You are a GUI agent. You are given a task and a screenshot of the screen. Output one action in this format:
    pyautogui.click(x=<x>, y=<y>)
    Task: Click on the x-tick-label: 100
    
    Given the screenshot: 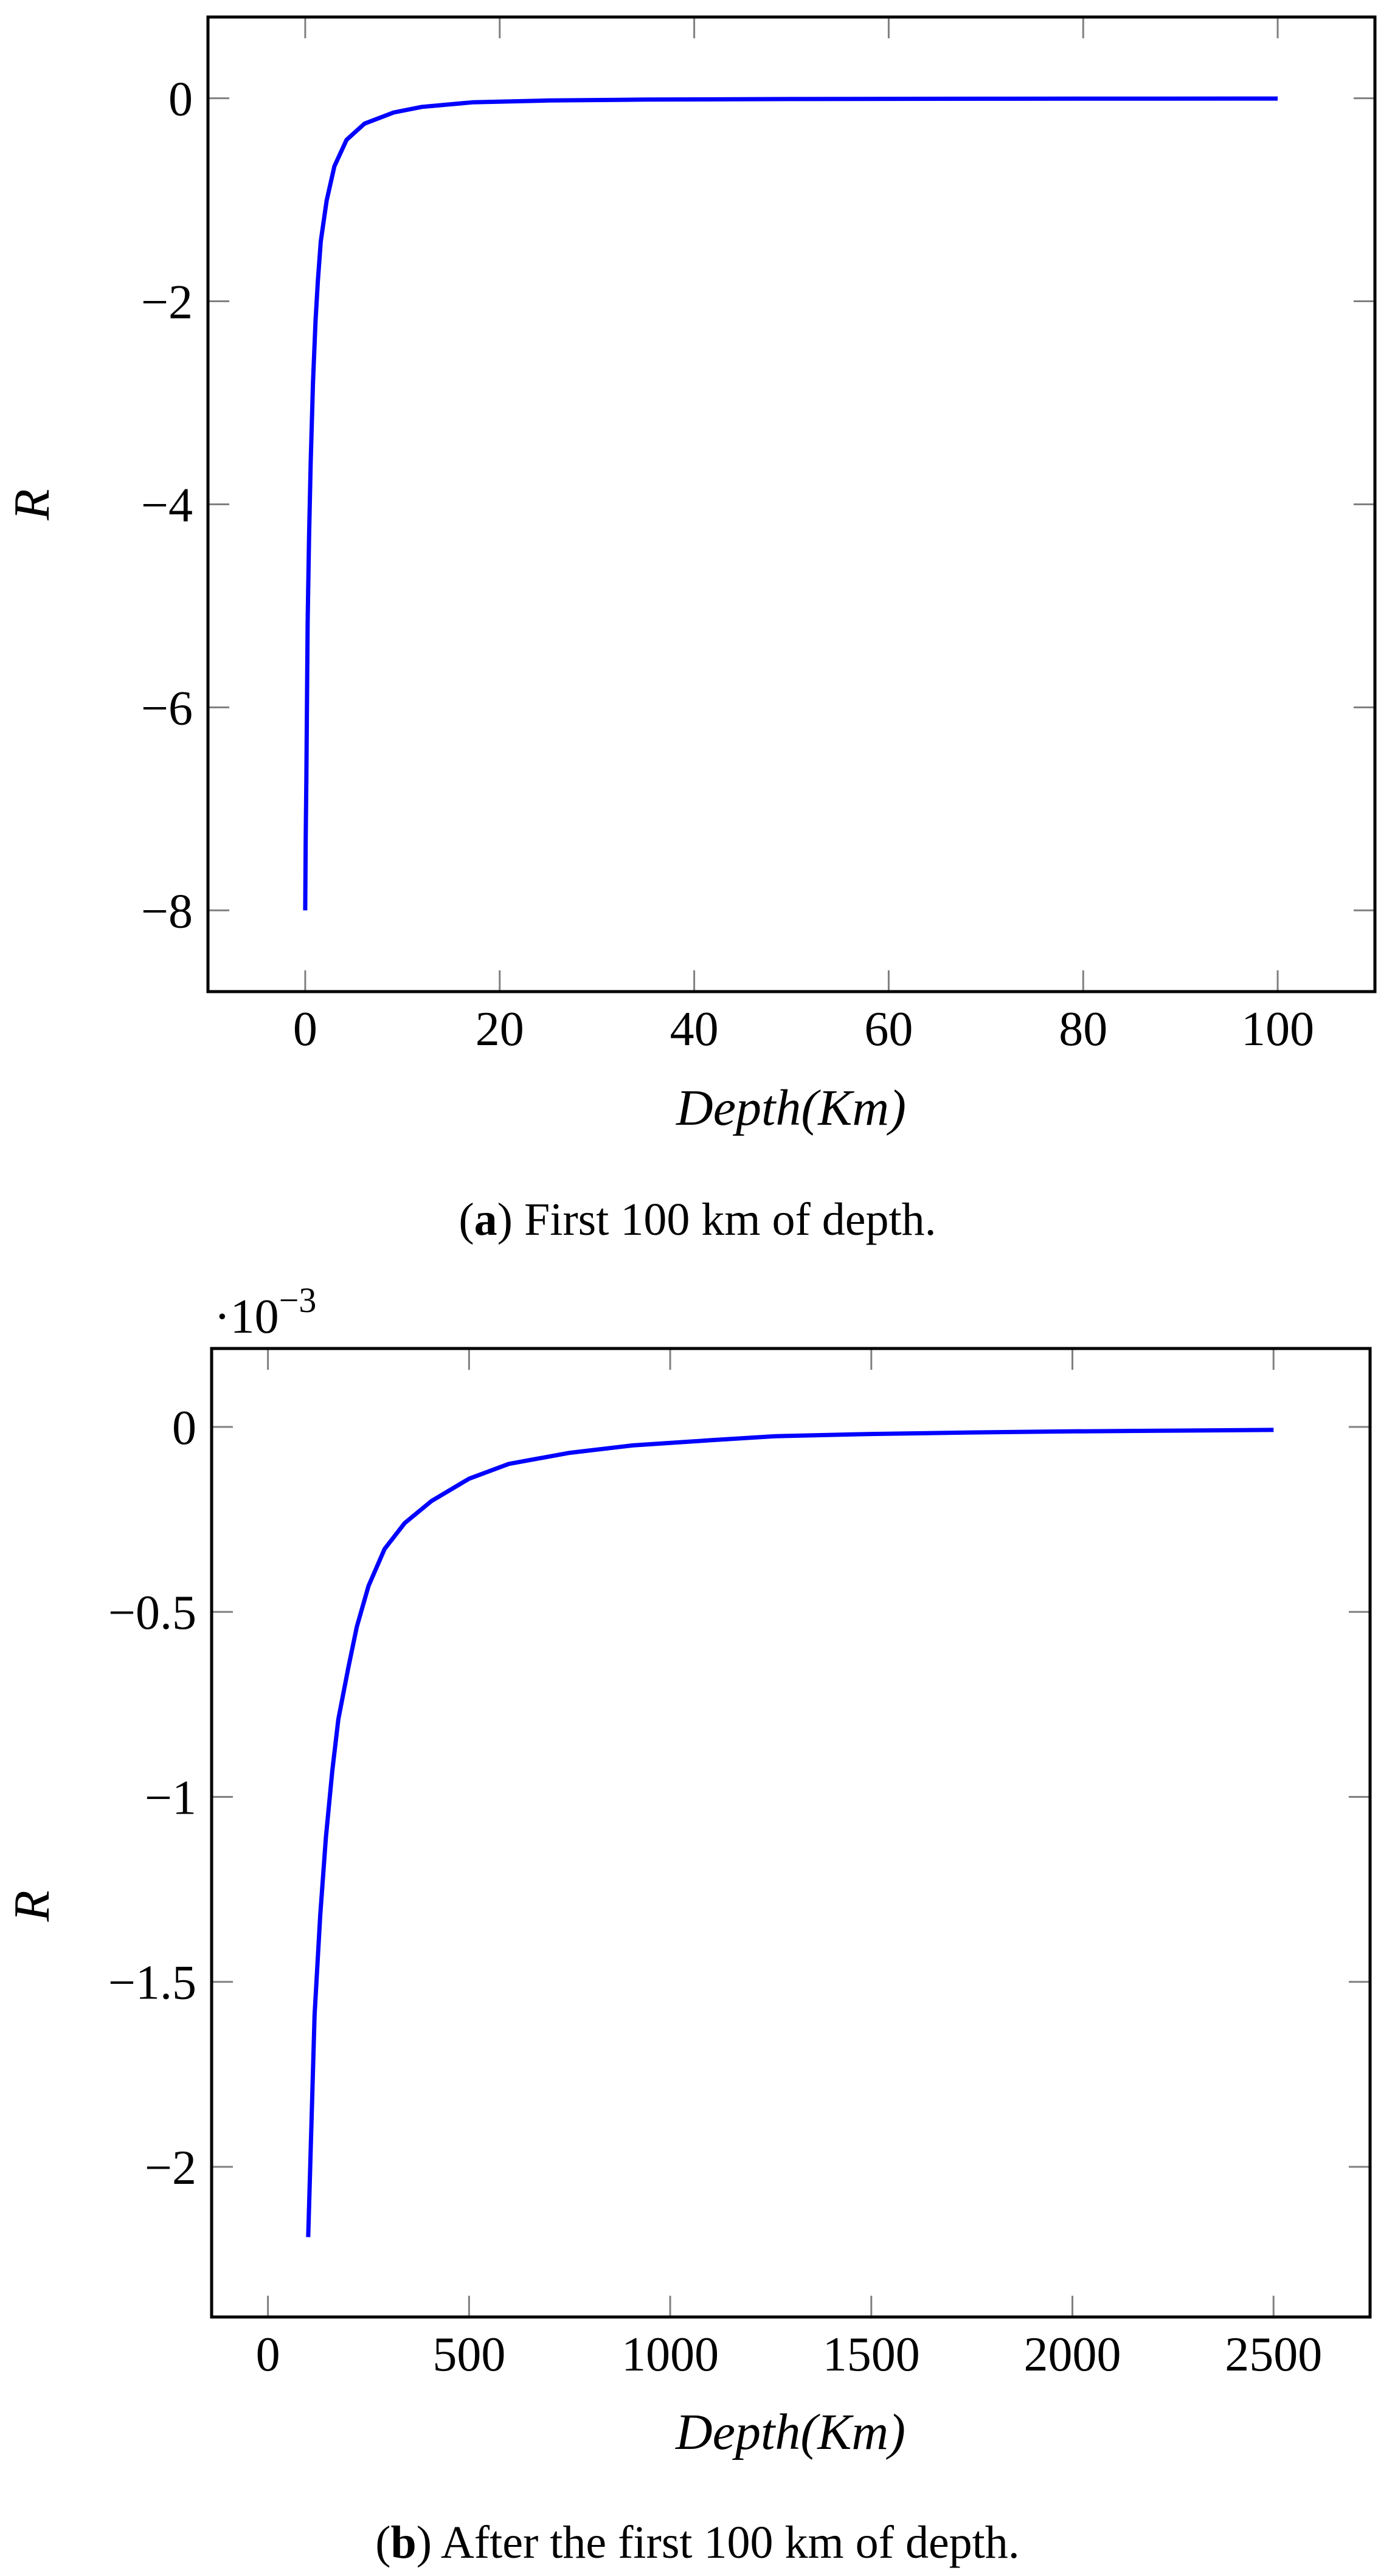 What is the action you would take?
    pyautogui.click(x=1277, y=1029)
    